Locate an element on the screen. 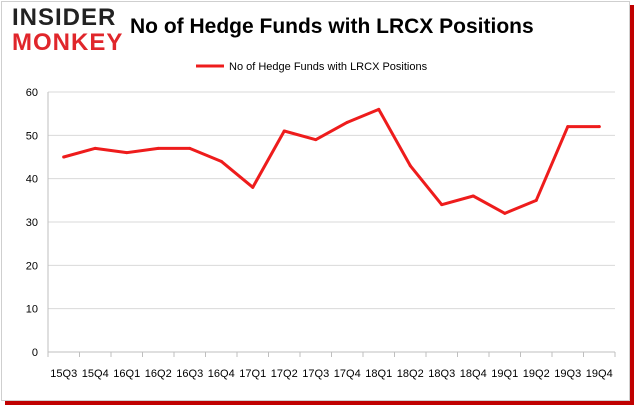 This screenshot has height=408, width=637. y-tick-10: 10 is located at coordinates (32, 310).